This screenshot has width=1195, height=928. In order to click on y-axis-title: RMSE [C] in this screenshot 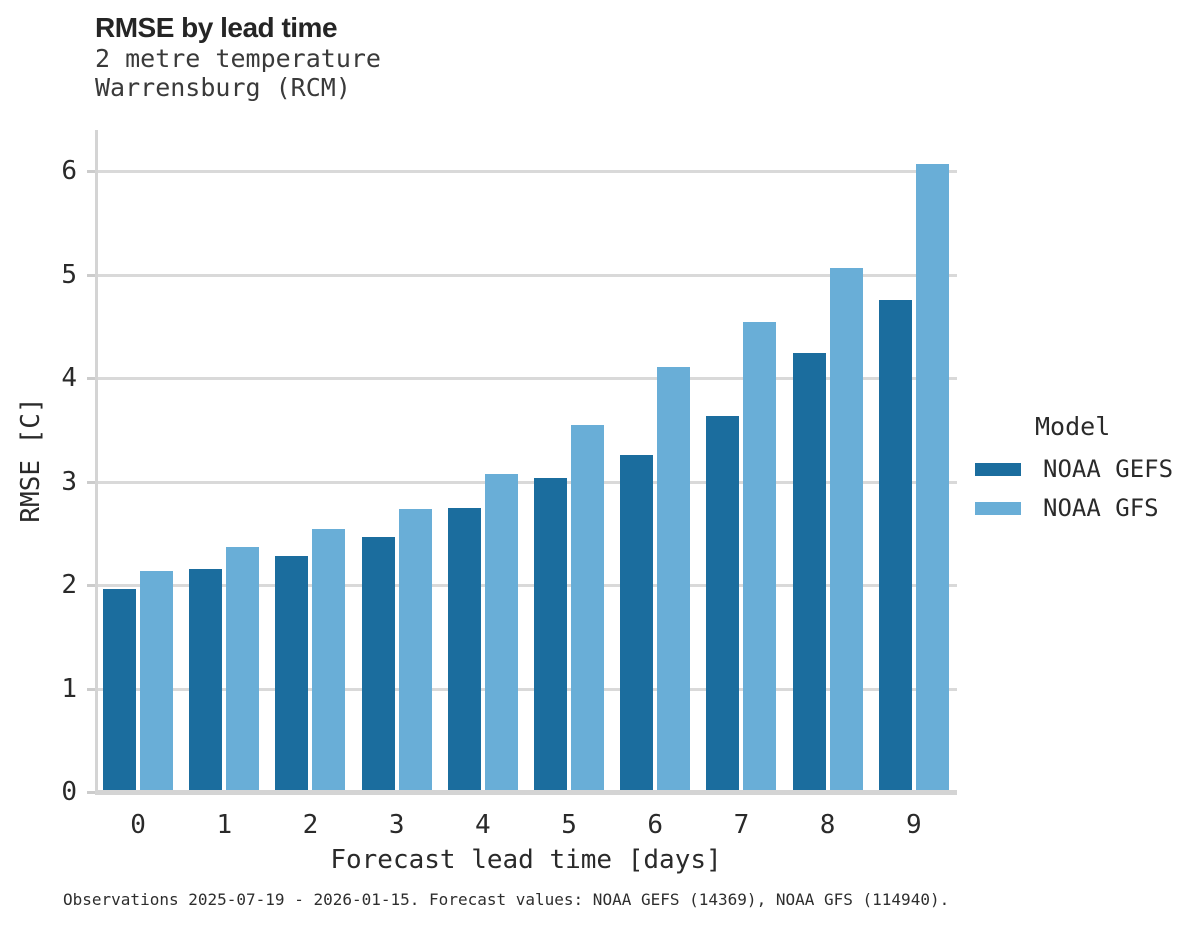, I will do `click(31, 460)`.